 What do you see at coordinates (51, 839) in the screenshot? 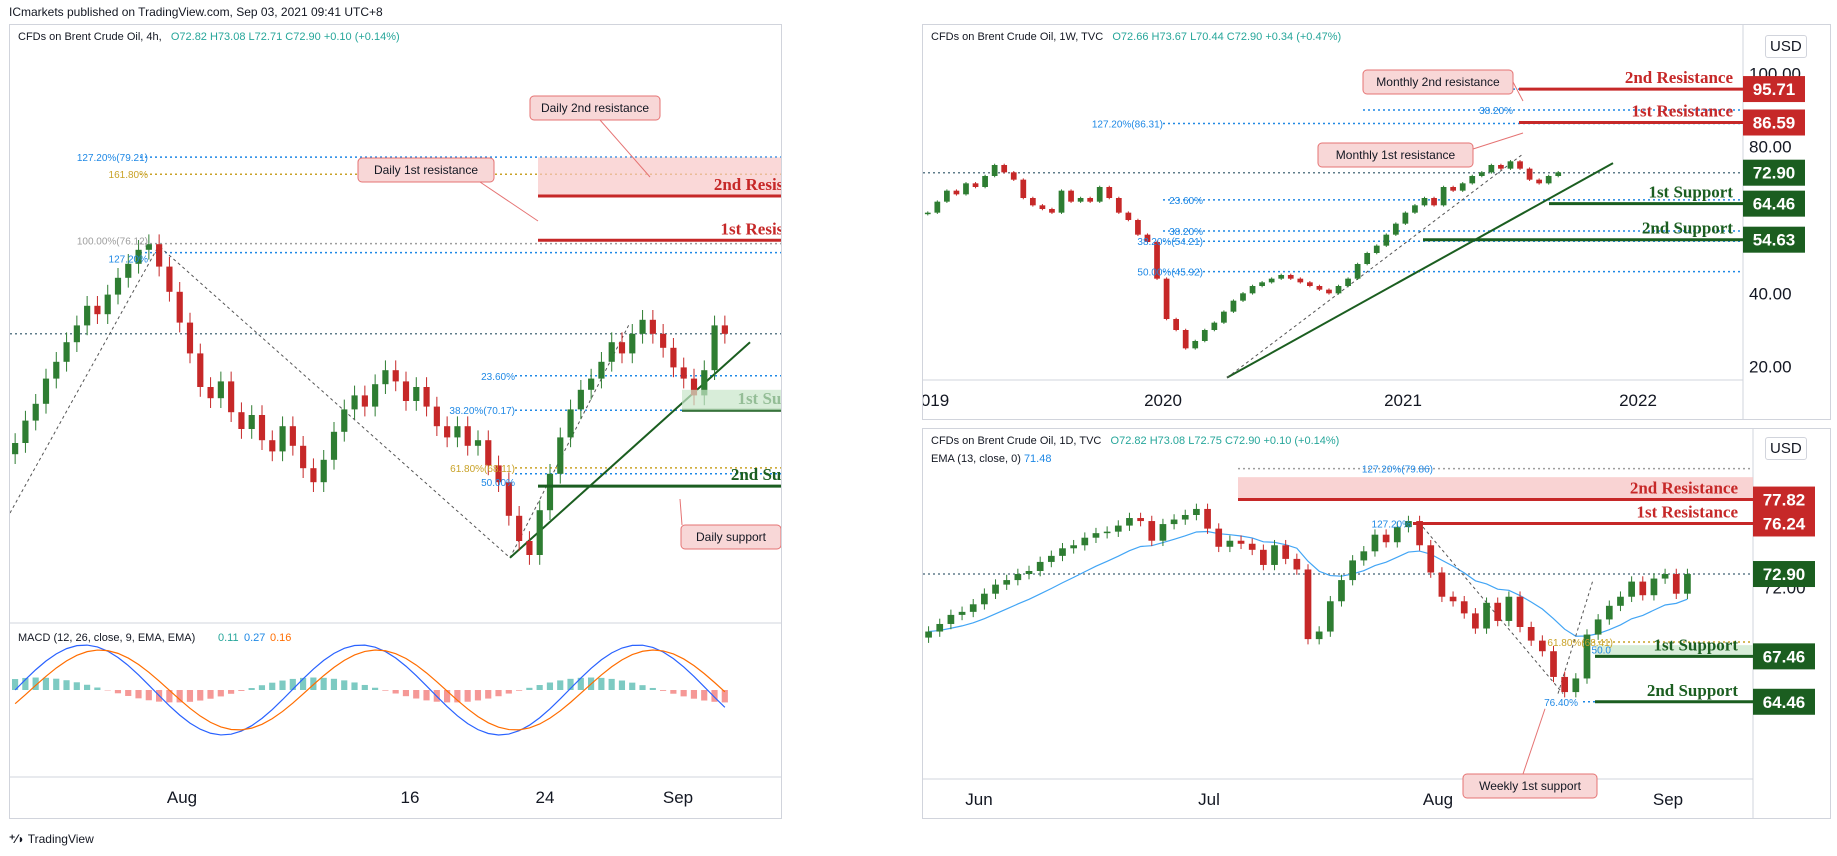
I see `tradingview-logo: ⁺⁄◗ TradingView` at bounding box center [51, 839].